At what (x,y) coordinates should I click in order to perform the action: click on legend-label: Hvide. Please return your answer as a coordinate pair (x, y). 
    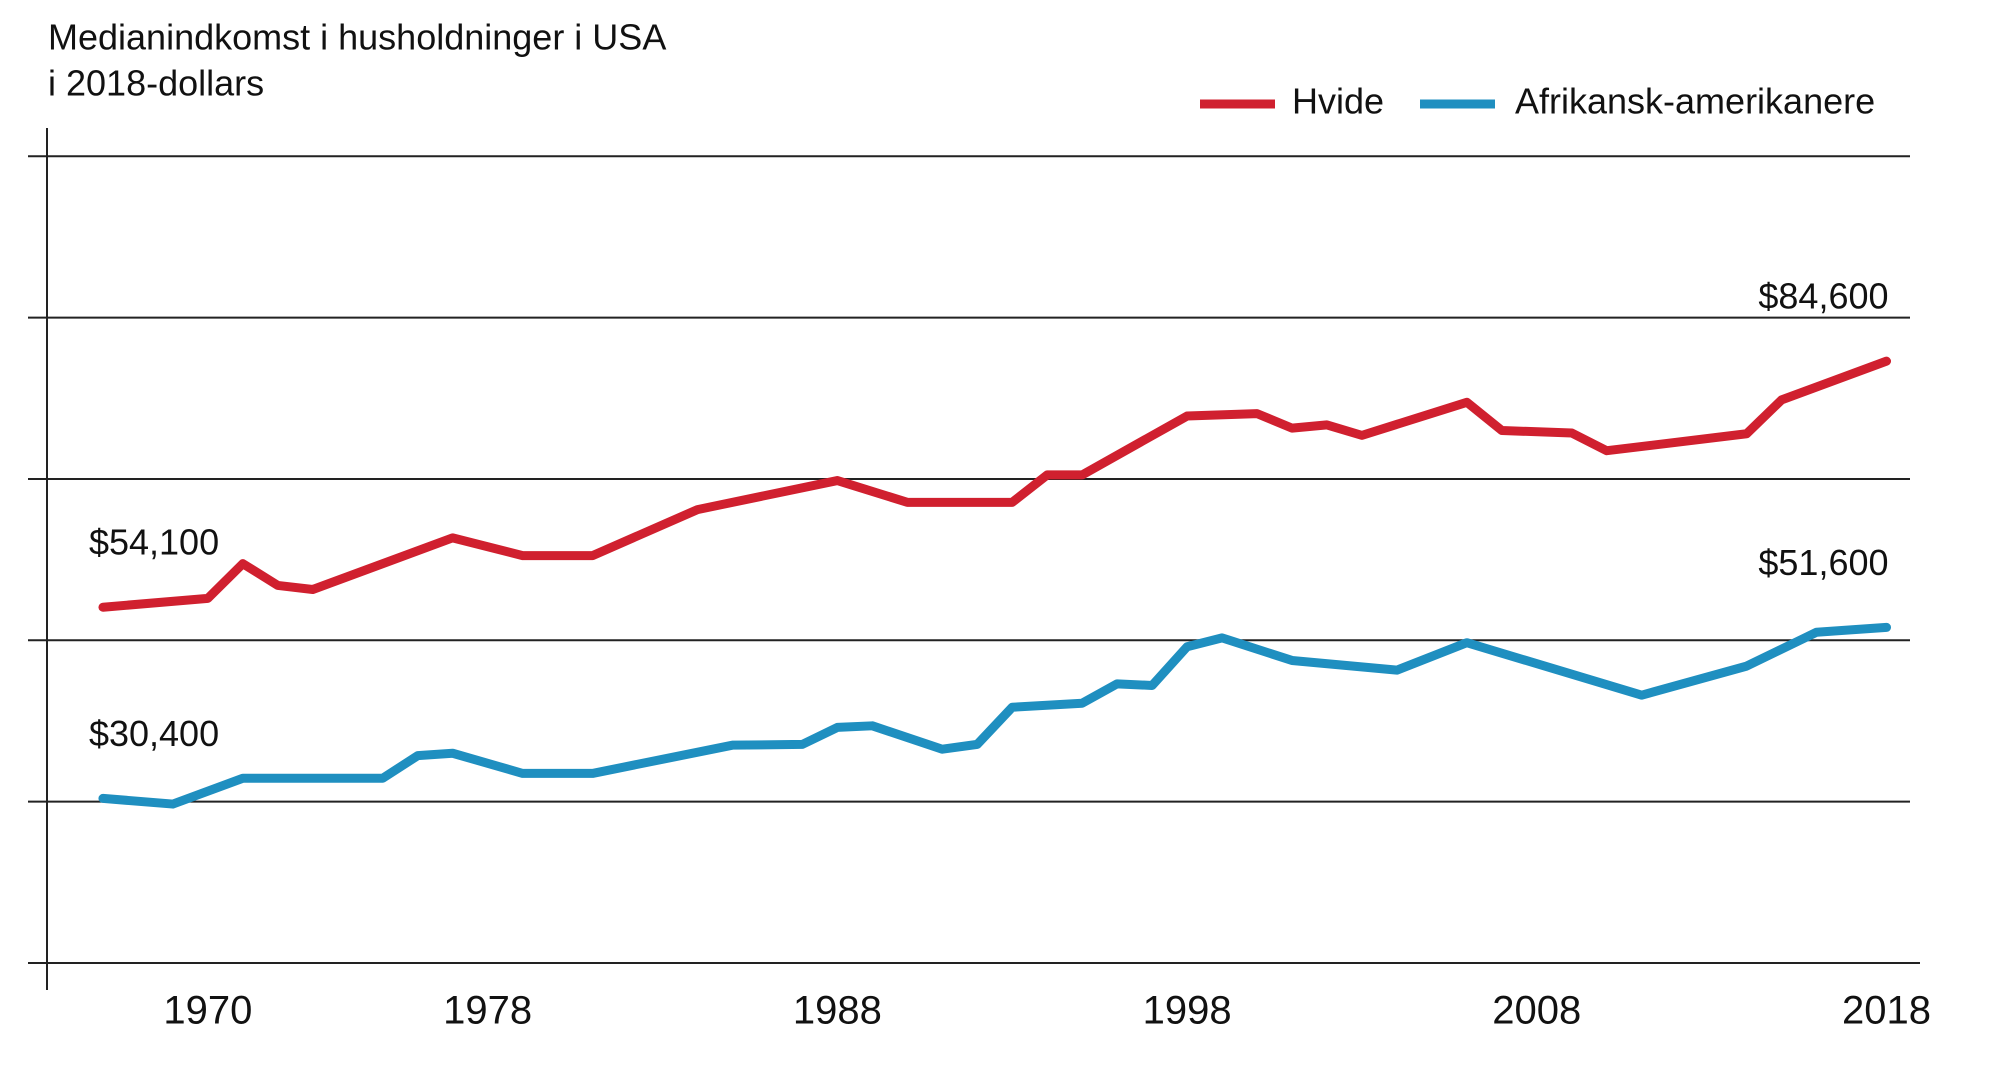
    Looking at the image, I should click on (1338, 101).